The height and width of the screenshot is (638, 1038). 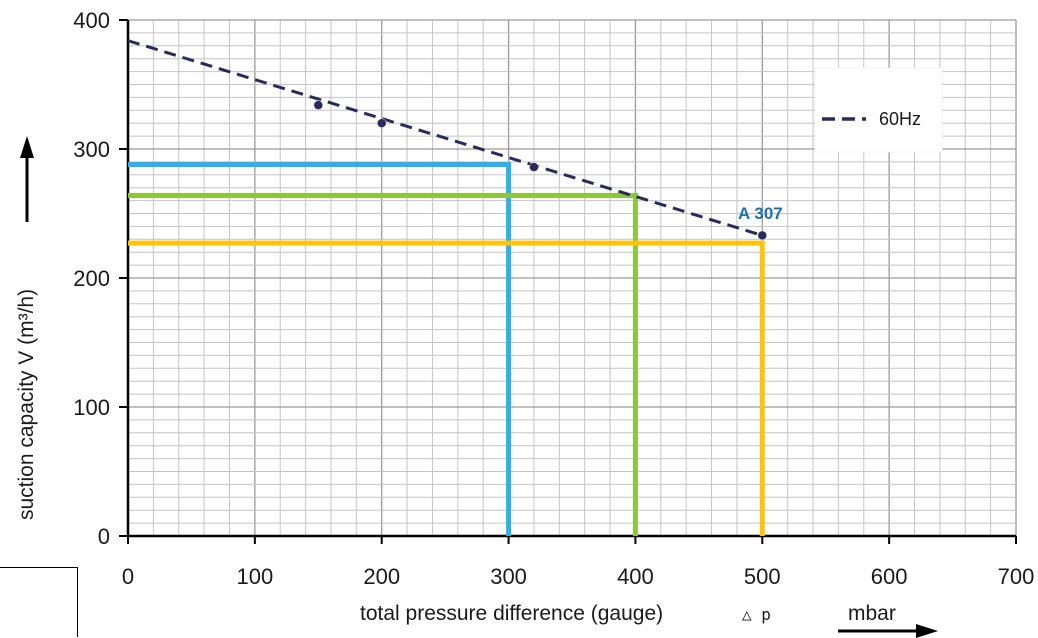 I want to click on x-axis-title: total pressure difference (gauge), so click(x=511, y=613).